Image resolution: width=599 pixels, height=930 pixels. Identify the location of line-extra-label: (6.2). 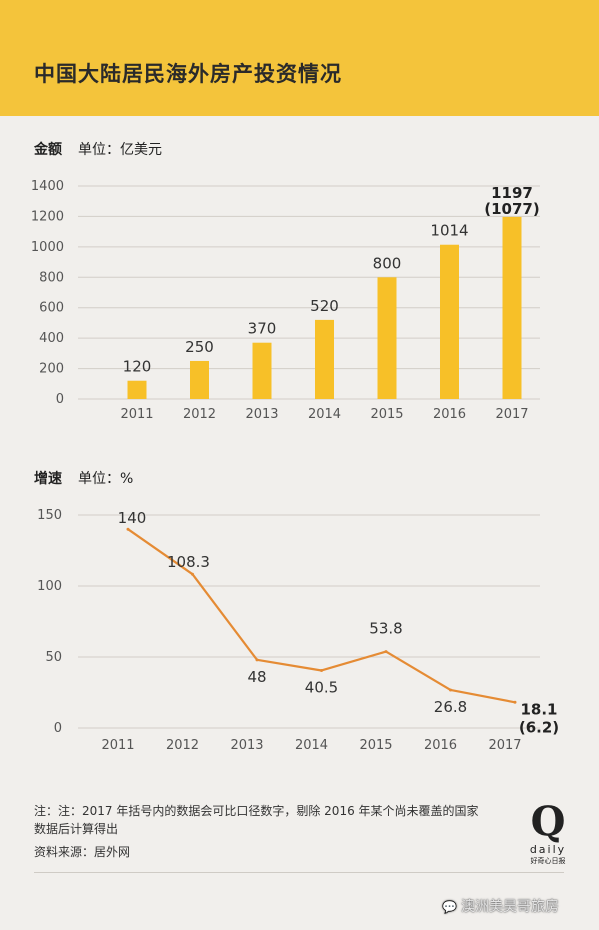
(539, 727).